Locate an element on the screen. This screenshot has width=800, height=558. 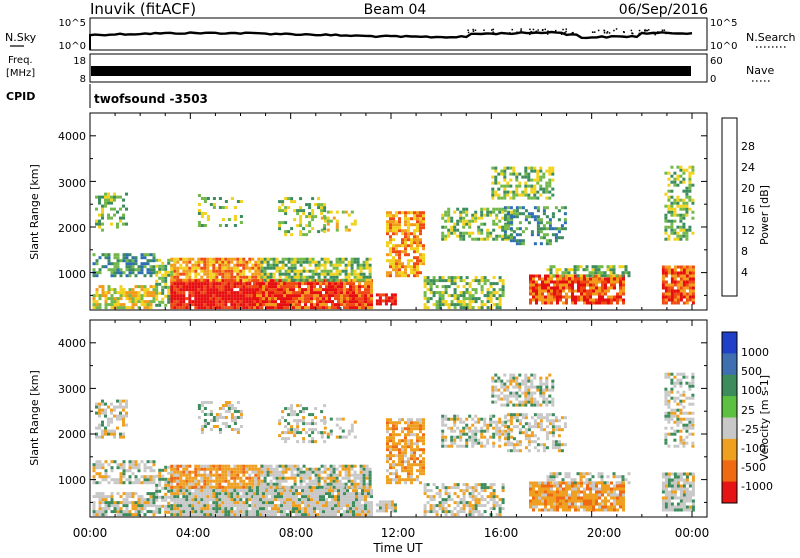
power-cb-tick-20: 20 is located at coordinates (748, 188).